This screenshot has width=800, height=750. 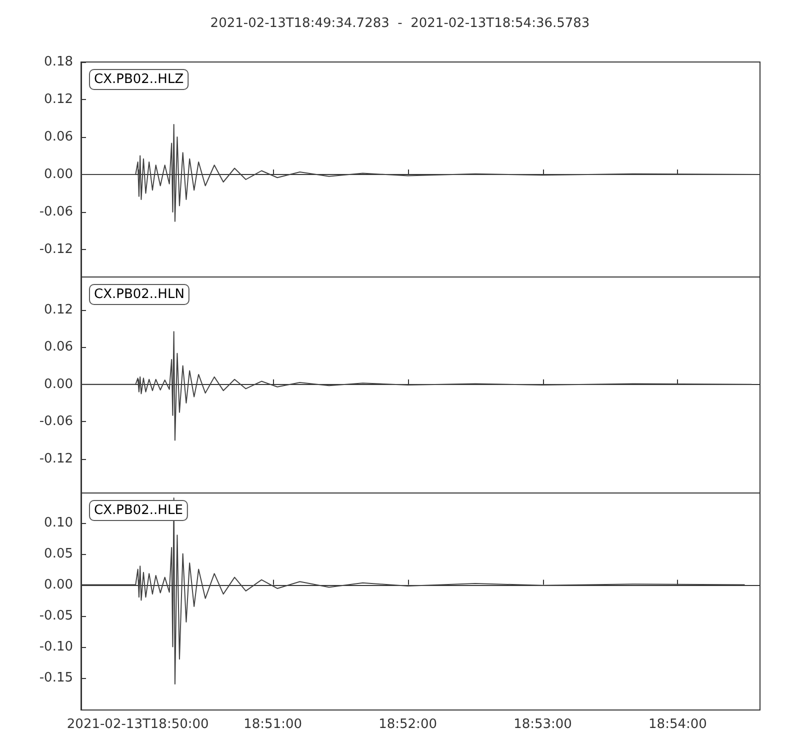 I want to click on x-tick-label: 18:54:00, so click(x=677, y=724).